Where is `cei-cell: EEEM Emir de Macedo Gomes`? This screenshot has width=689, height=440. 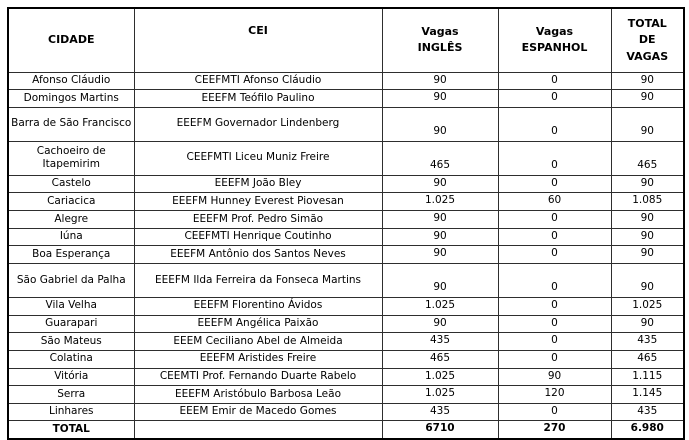
cei-cell: EEEM Emir de Macedo Gomes is located at coordinates (258, 412).